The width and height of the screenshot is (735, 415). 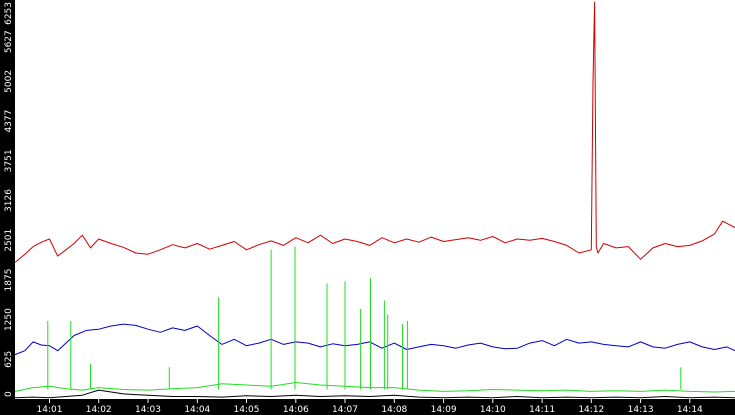 I want to click on x-tick-label: 14:14, so click(x=690, y=410).